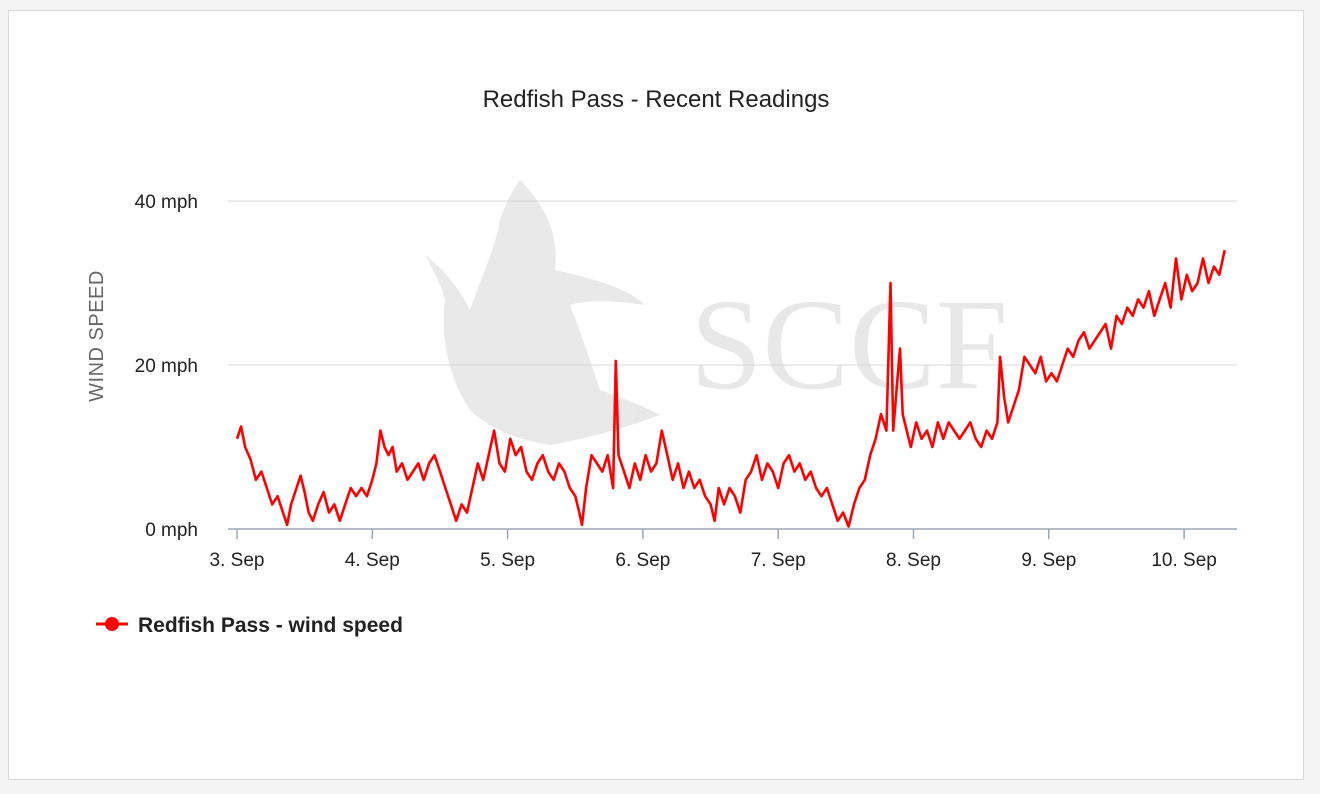 The width and height of the screenshot is (1320, 794). I want to click on sccf-watermark-logo: SCCF, so click(716, 312).